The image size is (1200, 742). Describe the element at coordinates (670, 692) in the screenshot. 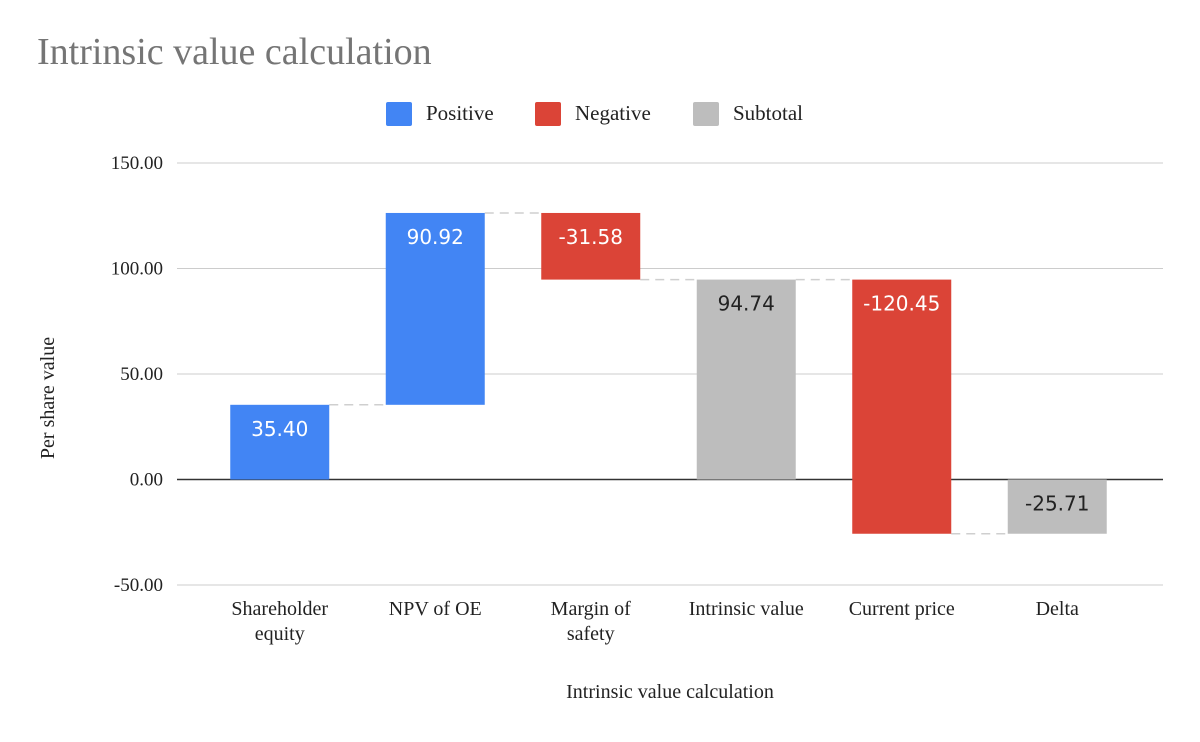

I see `x-axis-label: Intrinsic value calculation` at that location.